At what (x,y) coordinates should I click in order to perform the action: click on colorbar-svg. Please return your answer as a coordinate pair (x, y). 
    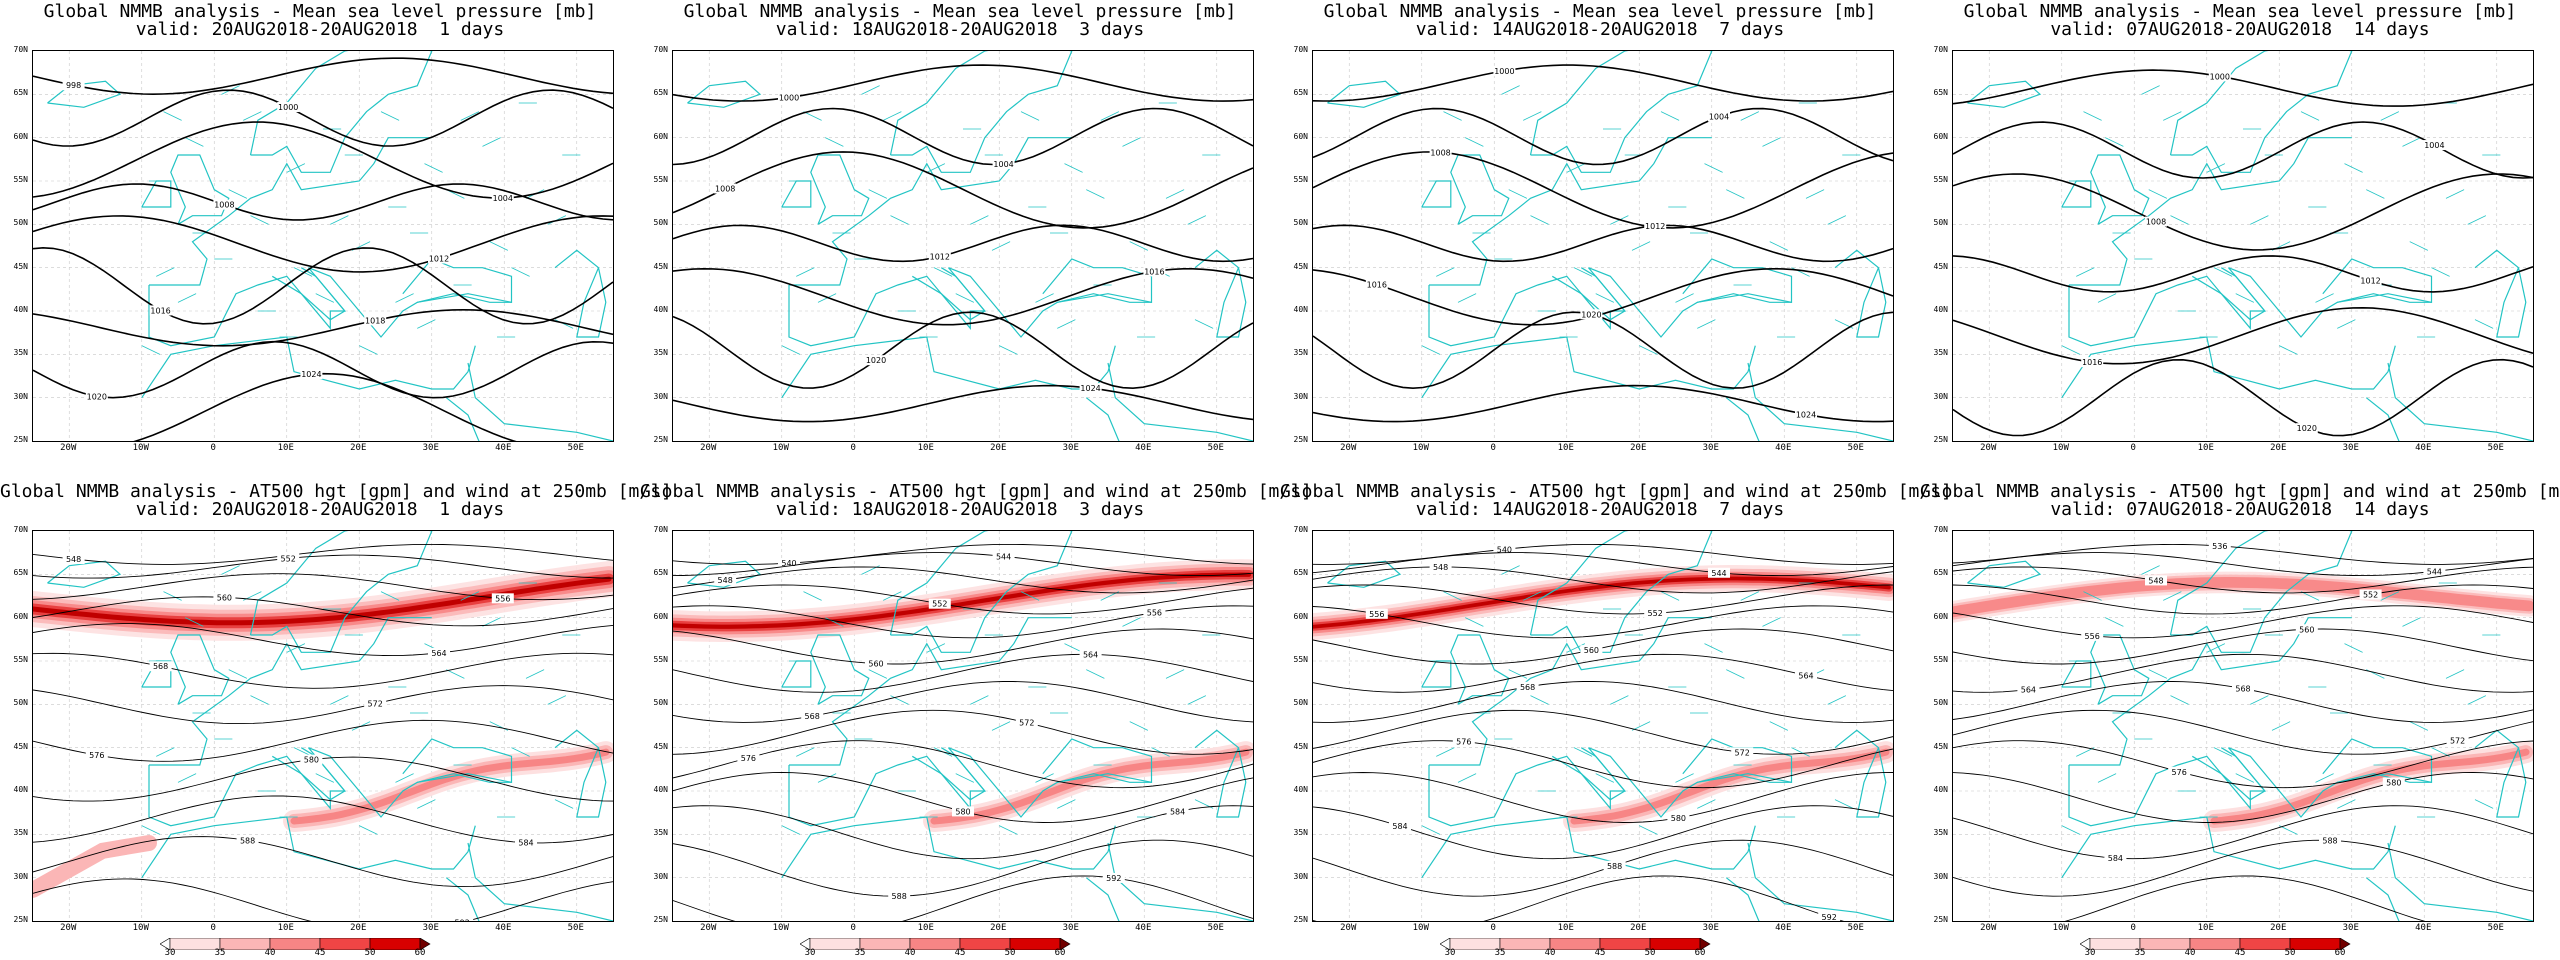
    Looking at the image, I should click on (295, 944).